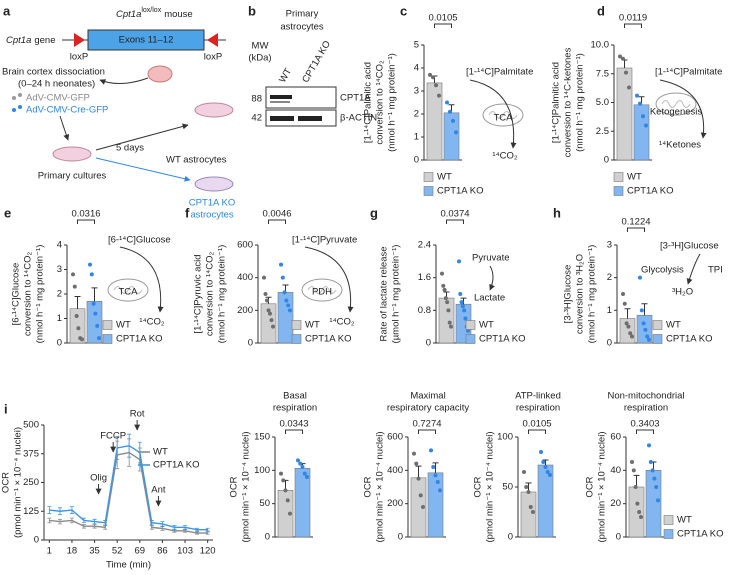 This screenshot has height=575, width=732. I want to click on y-tick-label: 10.0, so click(600, 45).